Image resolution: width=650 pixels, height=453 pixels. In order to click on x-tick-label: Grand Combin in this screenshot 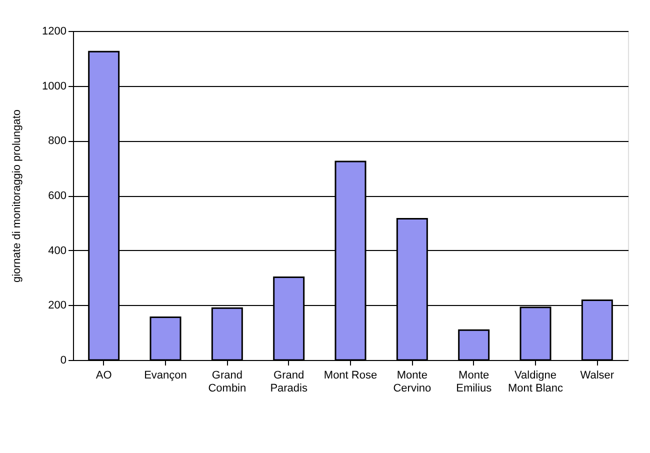, I will do `click(227, 382)`.